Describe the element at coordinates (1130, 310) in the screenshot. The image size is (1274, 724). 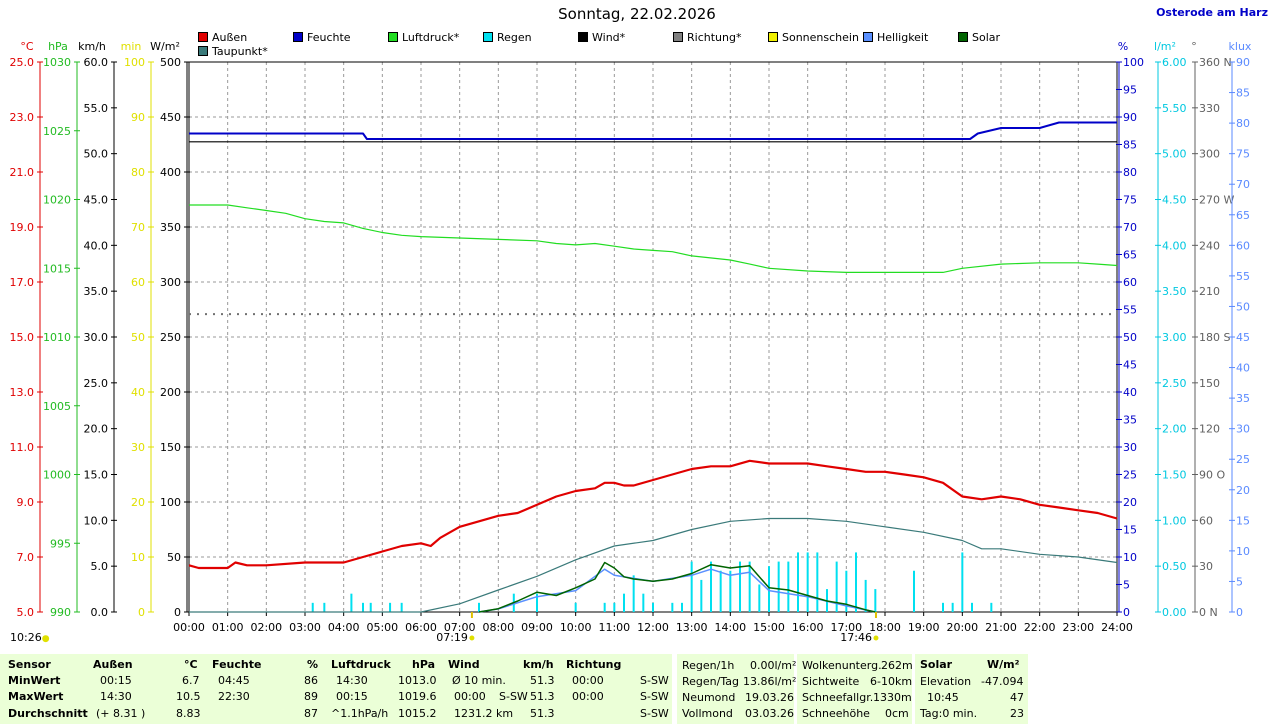
I see `humidity-axis-tick-label: 55` at that location.